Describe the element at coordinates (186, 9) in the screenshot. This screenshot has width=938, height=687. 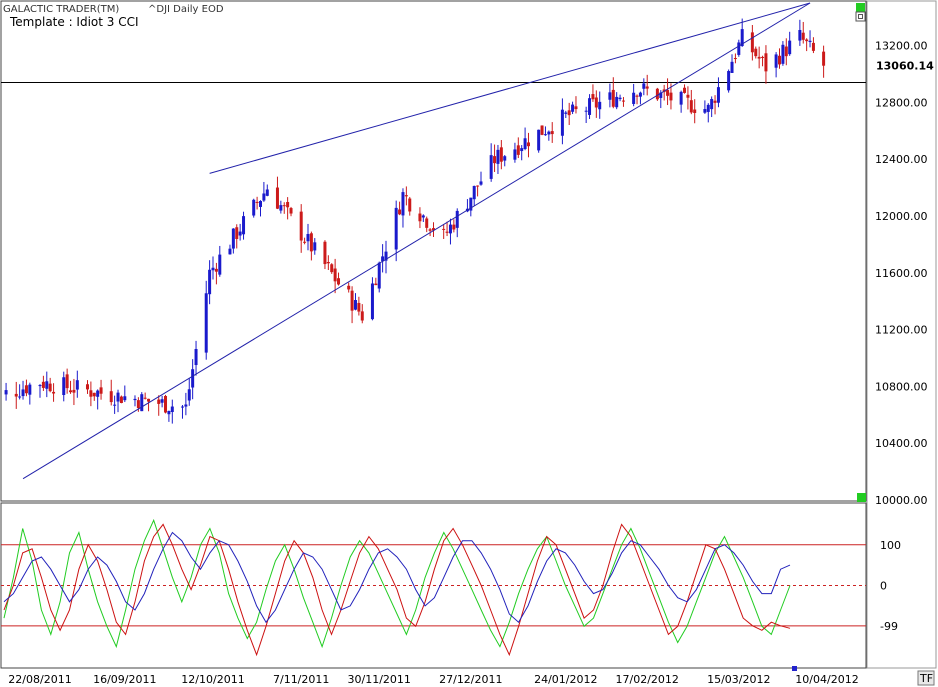
I see `symbol-label: ^DJI Daily EOD` at that location.